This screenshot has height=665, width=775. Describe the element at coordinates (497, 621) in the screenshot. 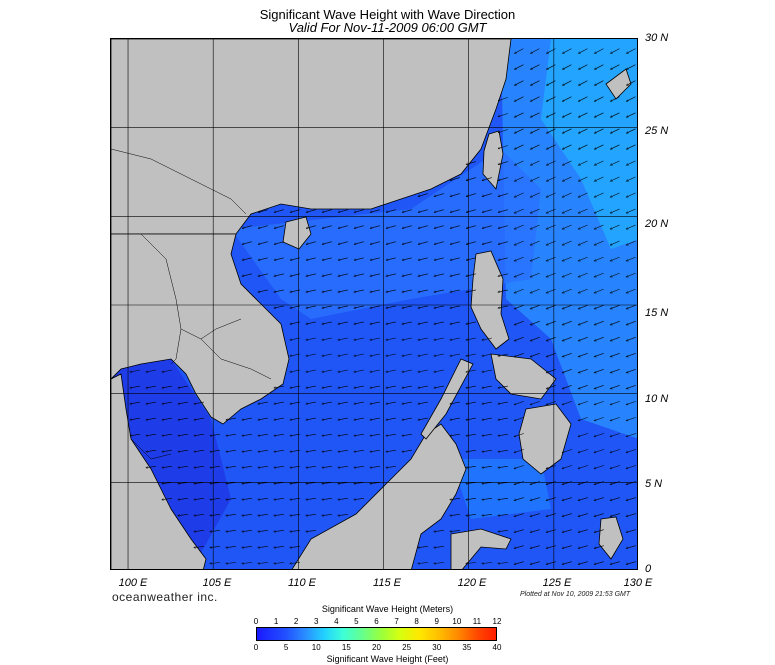

I see `colorbar-tick-meters: 12` at that location.